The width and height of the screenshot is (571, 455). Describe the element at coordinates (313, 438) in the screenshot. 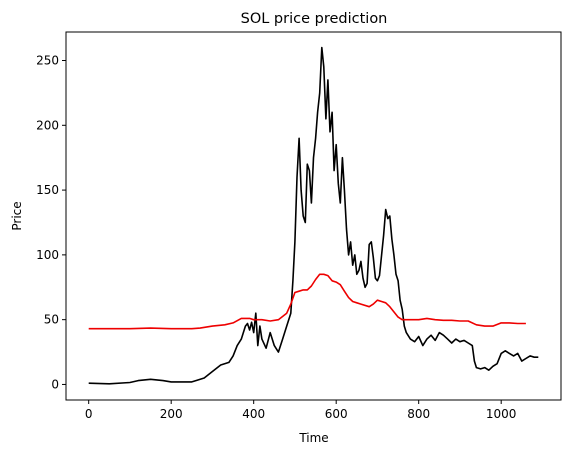

I see `x-axis-label: Time` at that location.